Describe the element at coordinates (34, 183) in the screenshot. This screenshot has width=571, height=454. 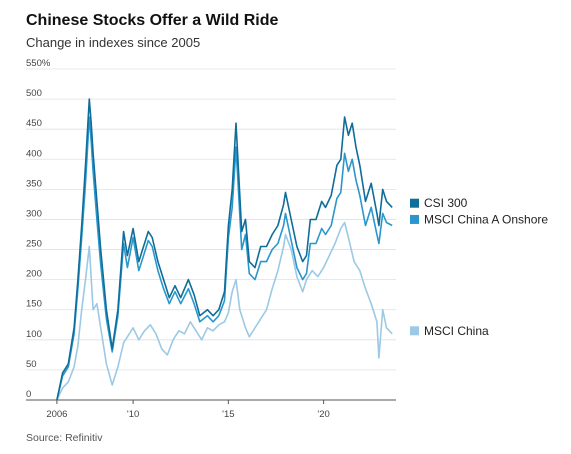
I see `y-tick-label: 350` at that location.